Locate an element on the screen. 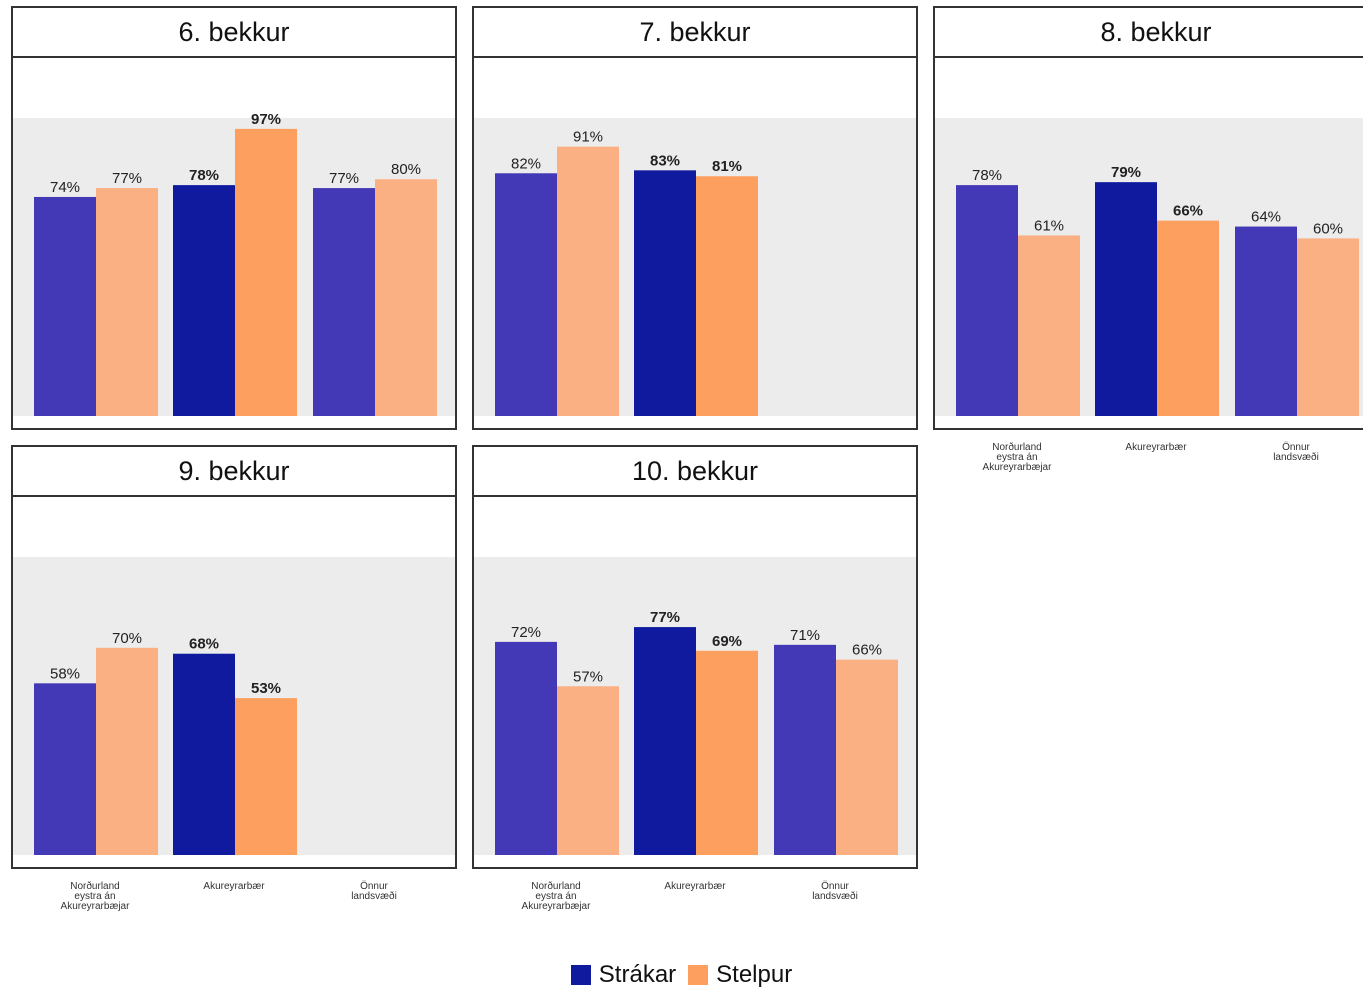 This screenshot has height=990, width=1363. panel-plot: 78% 79% 64% 61% 66% 60% is located at coordinates (1149, 267).